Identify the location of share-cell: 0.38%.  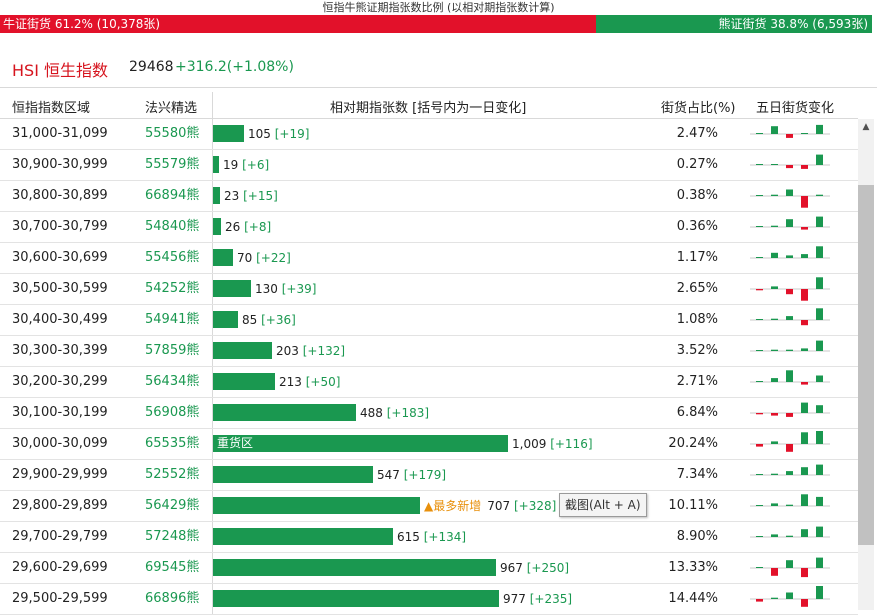
(697, 195).